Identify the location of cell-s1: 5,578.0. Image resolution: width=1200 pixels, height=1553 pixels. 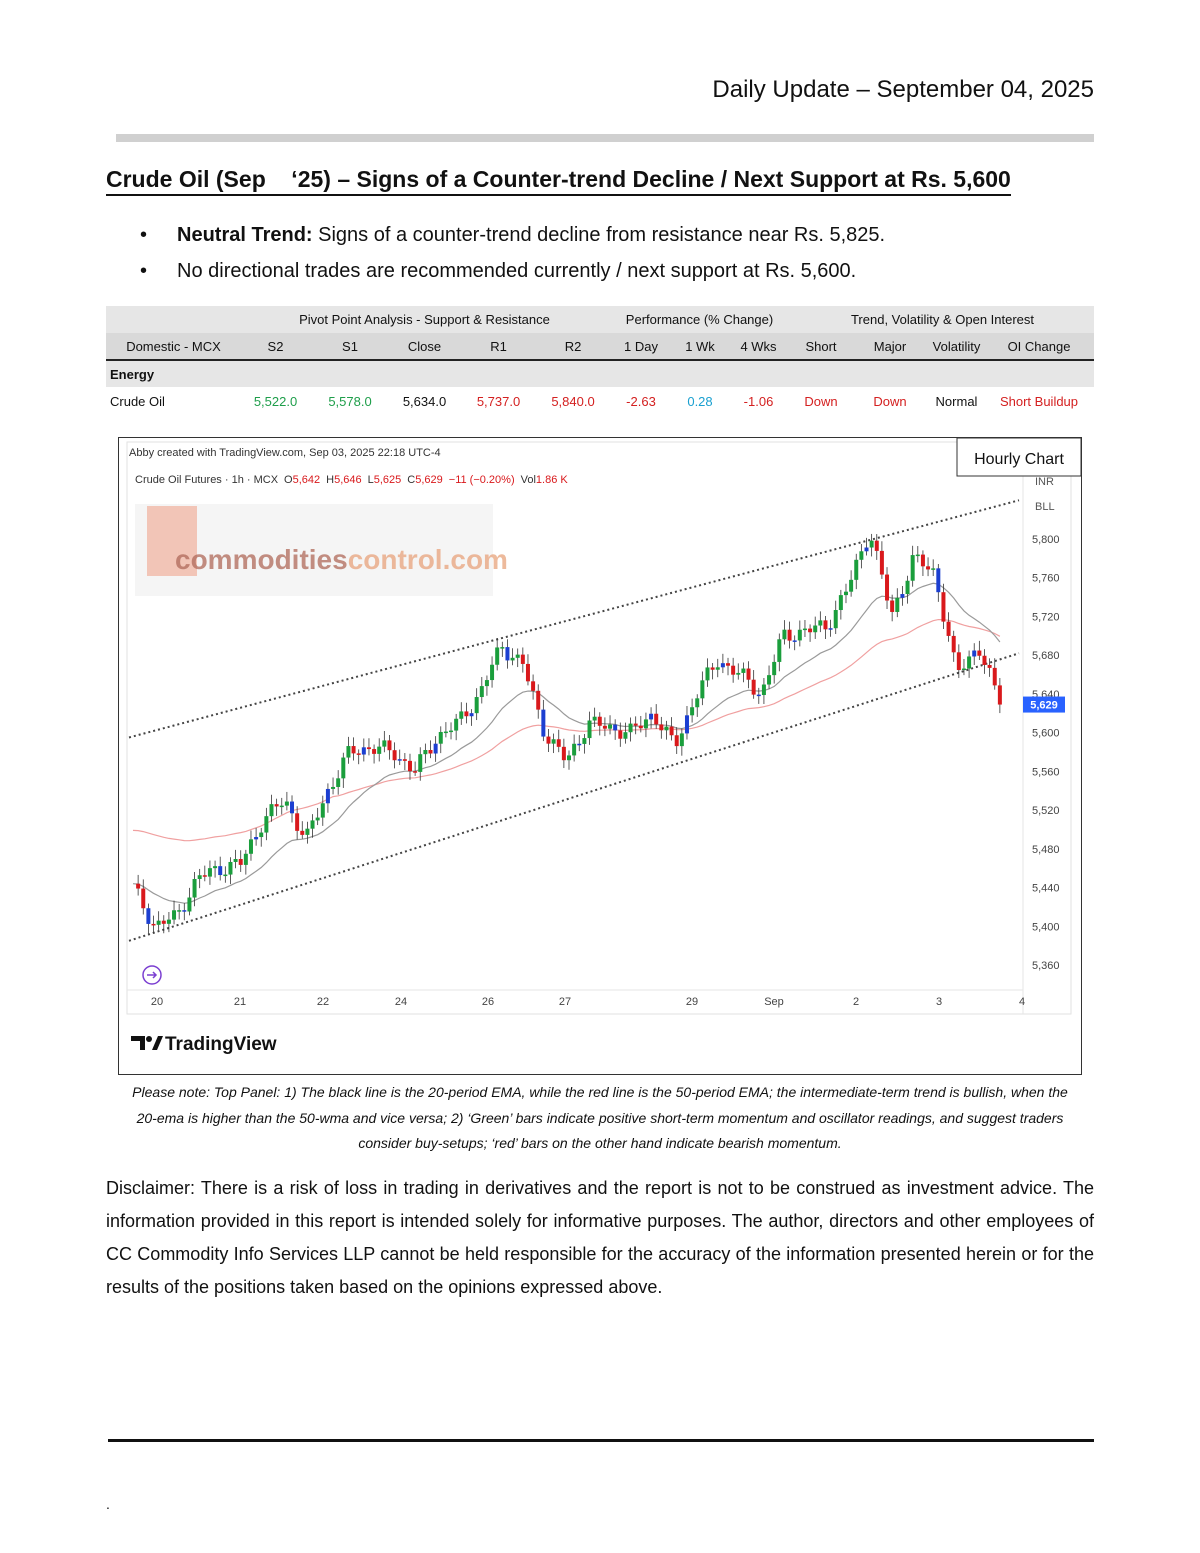
(350, 401).